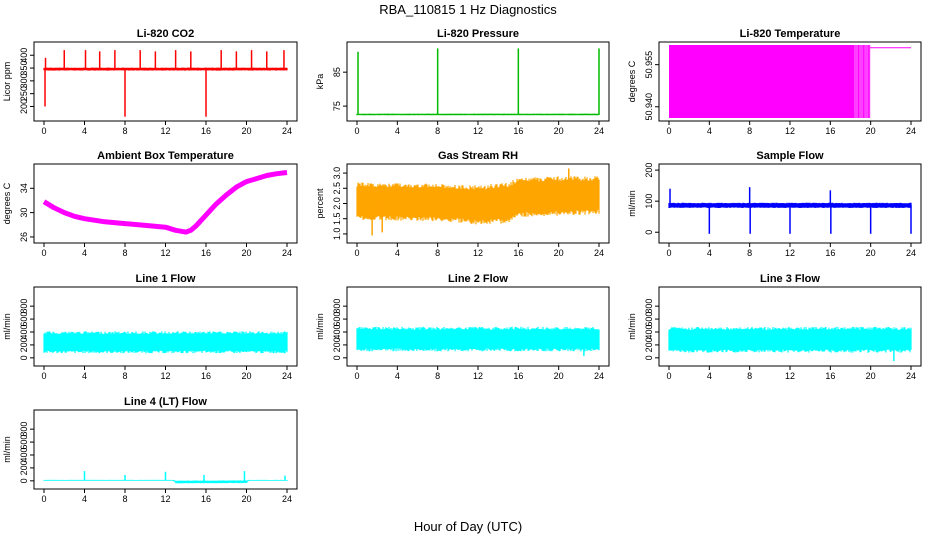 Image resolution: width=936 pixels, height=540 pixels. I want to click on y-axis-label: kPa, so click(320, 82).